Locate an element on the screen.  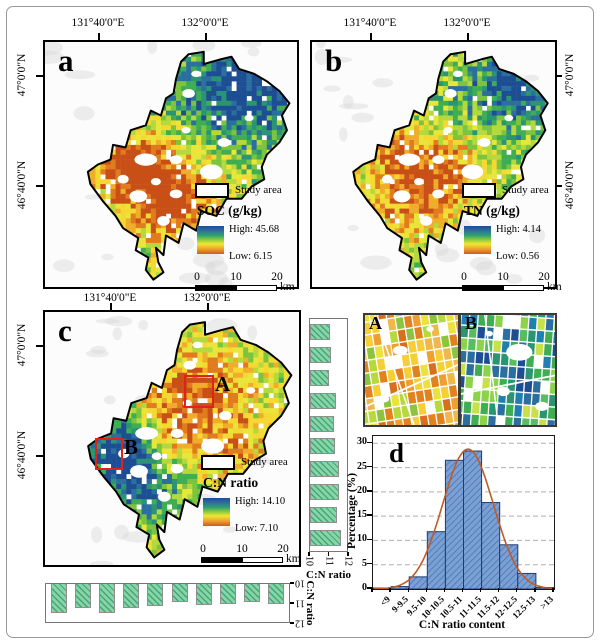
tn-legend-title: TN (g/kg) is located at coordinates (492, 210).